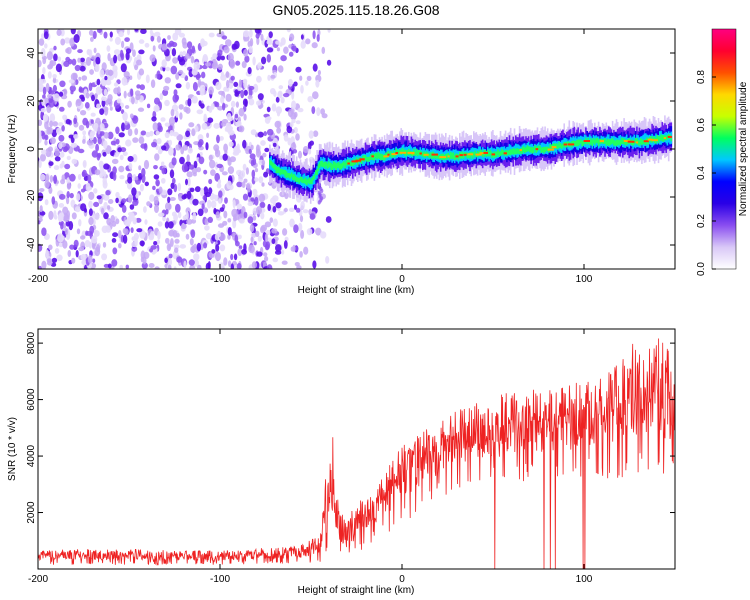 This screenshot has width=750, height=600. Describe the element at coordinates (355, 10) in the screenshot. I see `figure-title: GN05.2025.115.18.26.G08` at that location.